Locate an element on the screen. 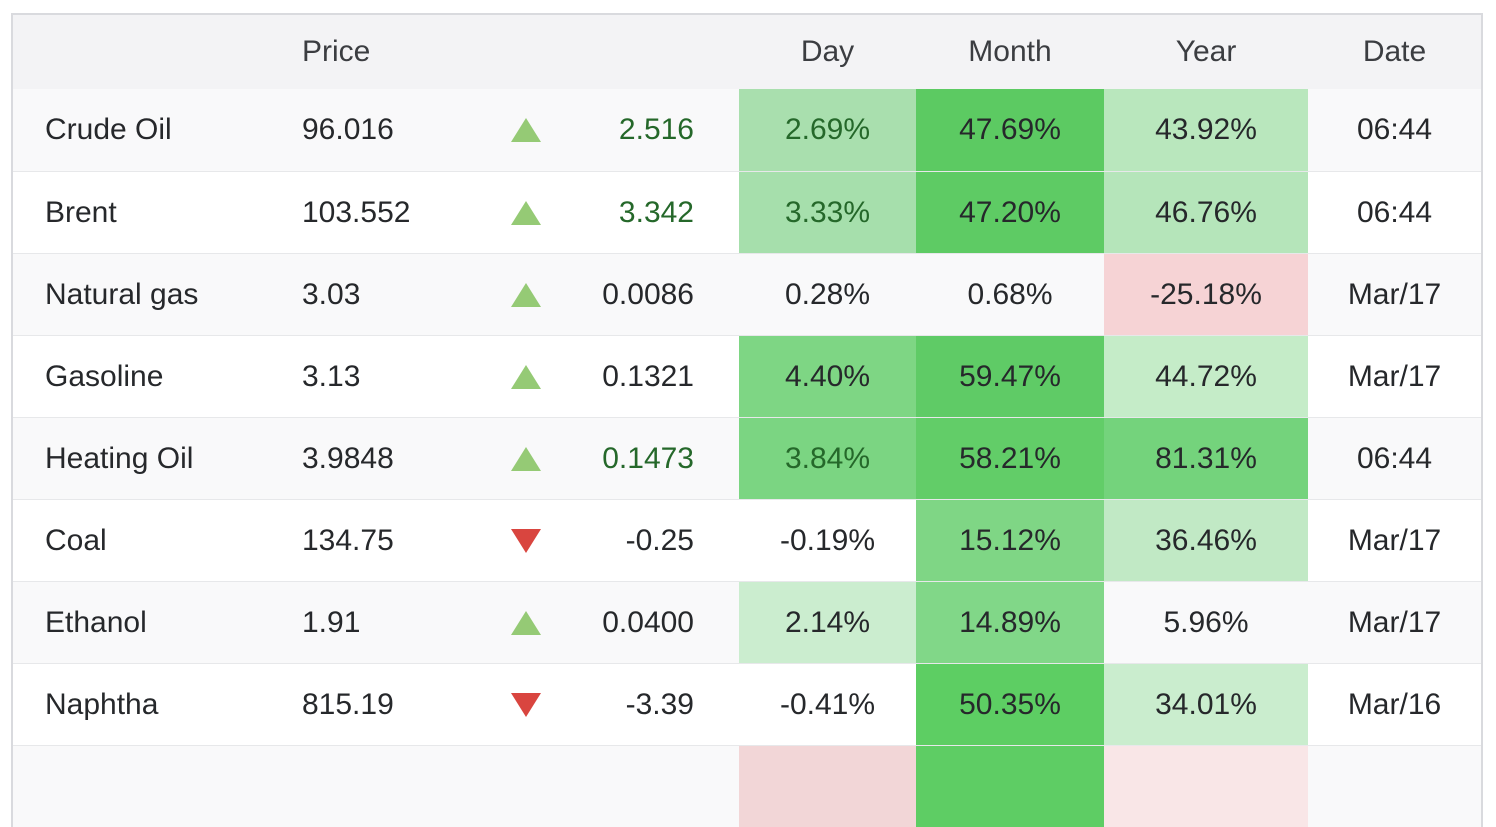  change-value: 0.1473 is located at coordinates (648, 458).